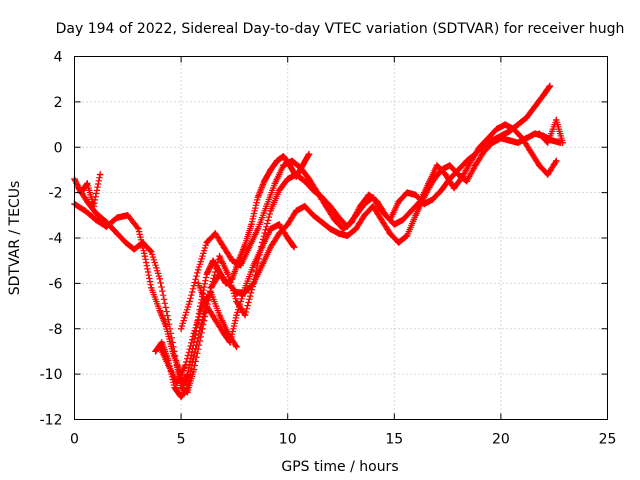  Describe the element at coordinates (58, 148) in the screenshot. I see `y-tick-label: 0` at that location.